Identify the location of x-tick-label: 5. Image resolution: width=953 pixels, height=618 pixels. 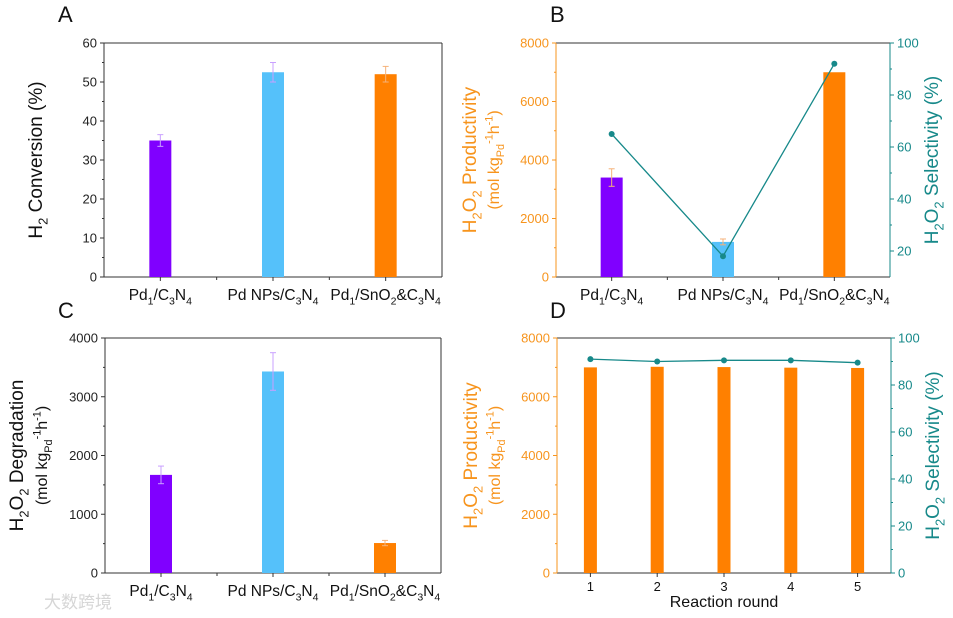
(857, 586).